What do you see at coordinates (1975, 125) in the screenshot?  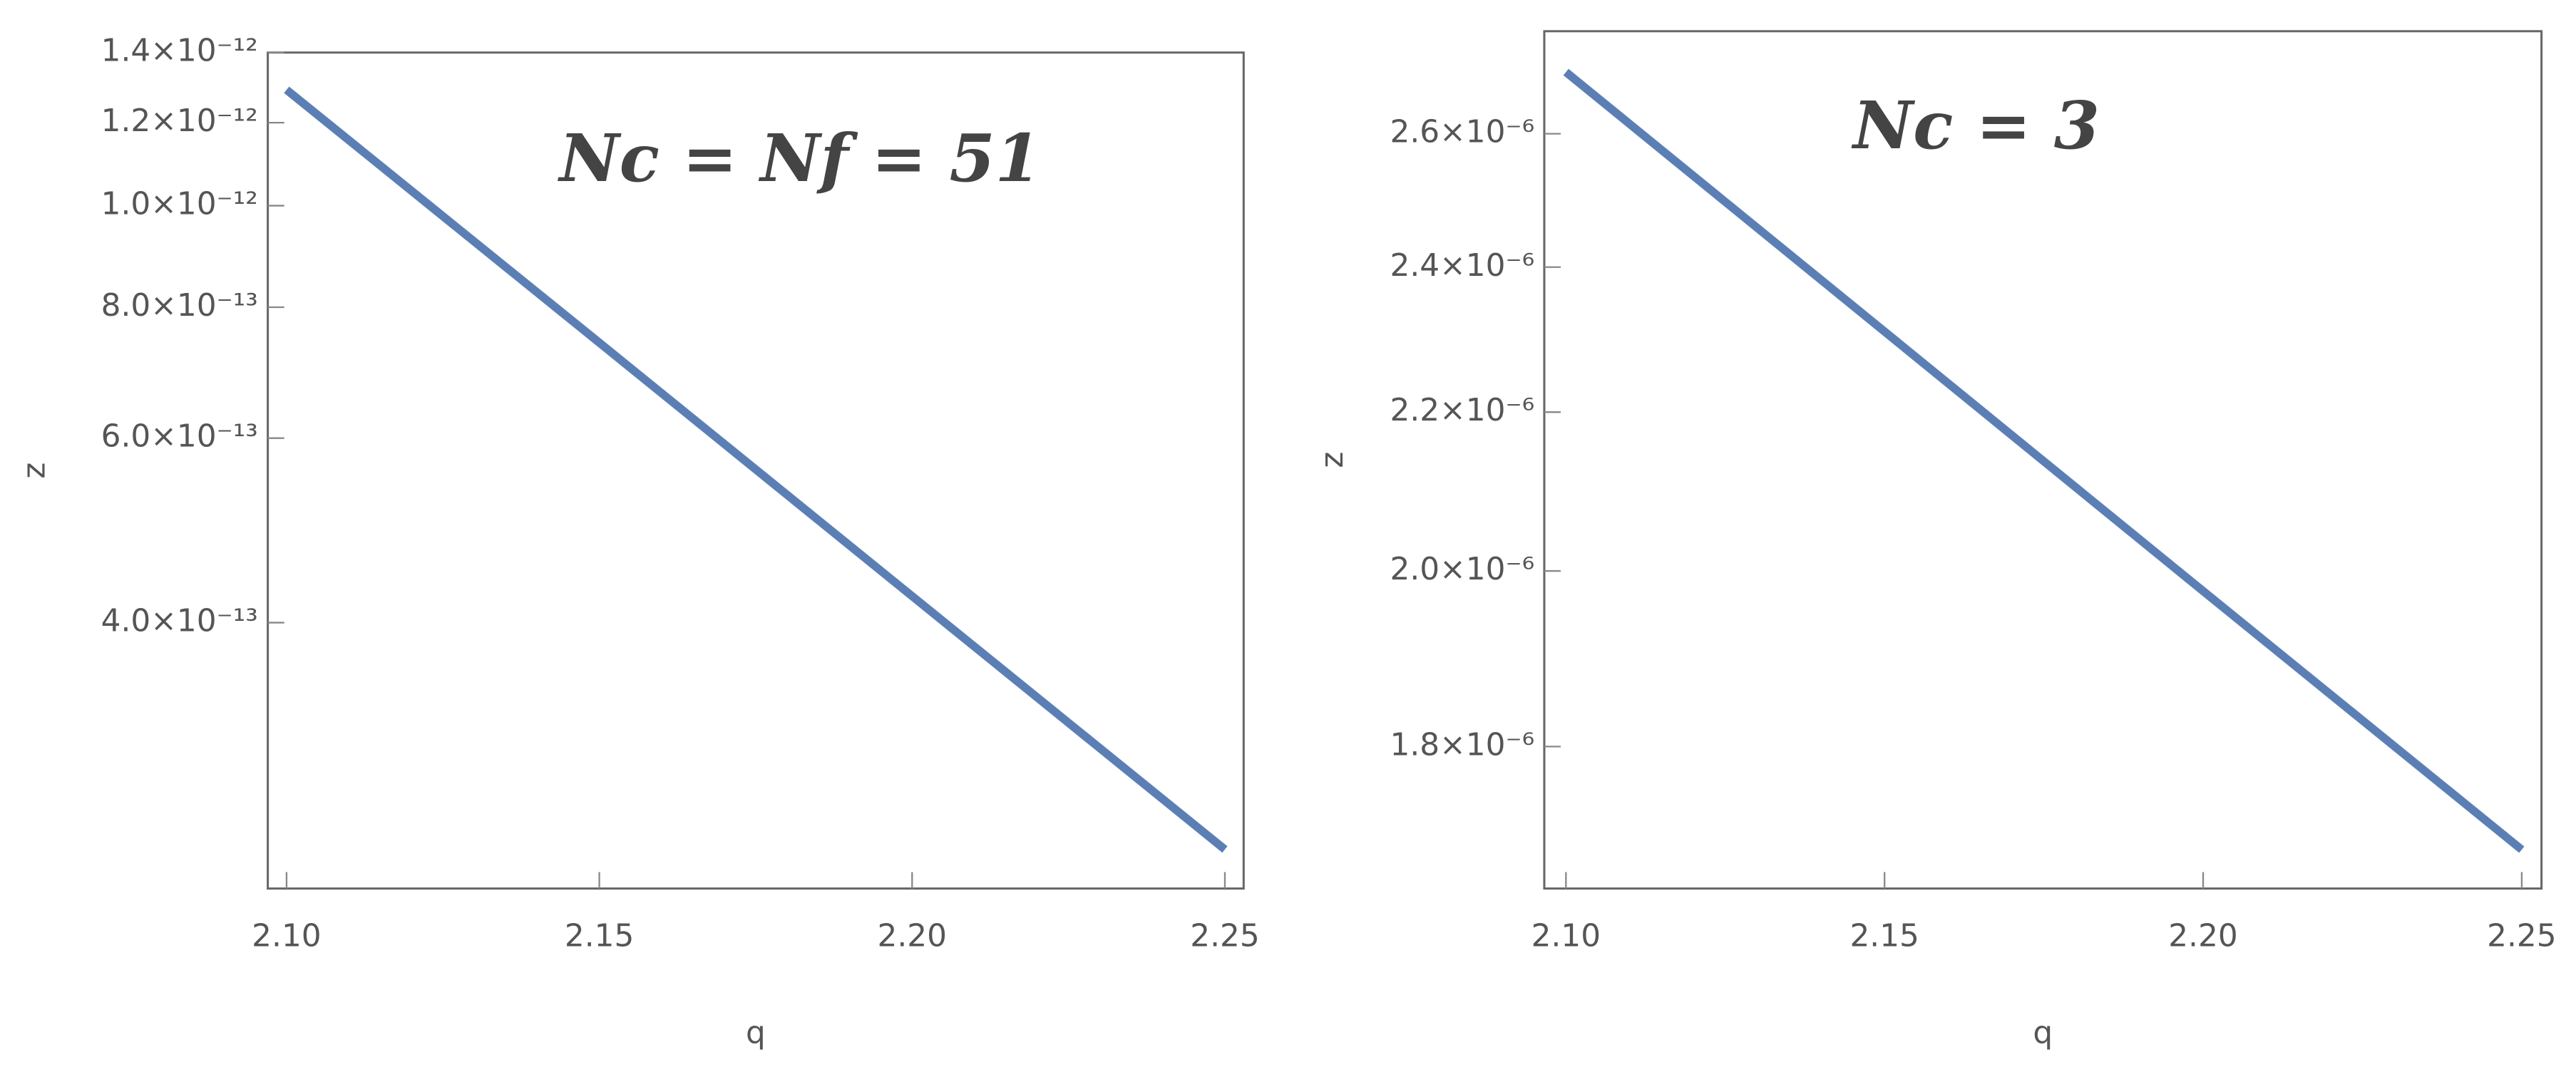 I see `annotation: Nc = 3` at bounding box center [1975, 125].